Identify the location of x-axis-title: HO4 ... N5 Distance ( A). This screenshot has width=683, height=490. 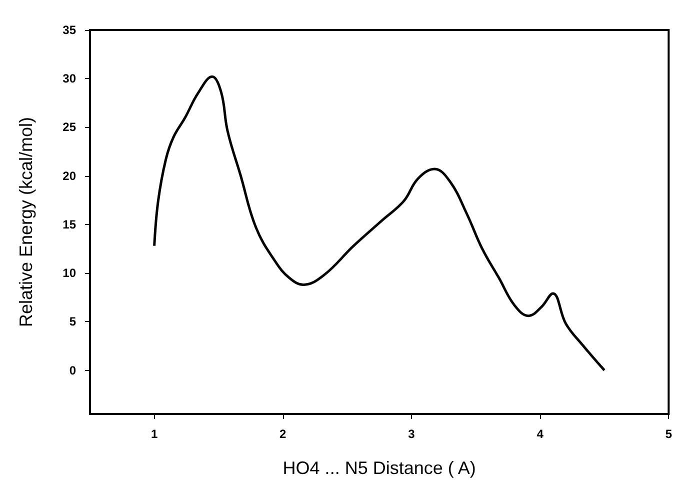
(379, 468).